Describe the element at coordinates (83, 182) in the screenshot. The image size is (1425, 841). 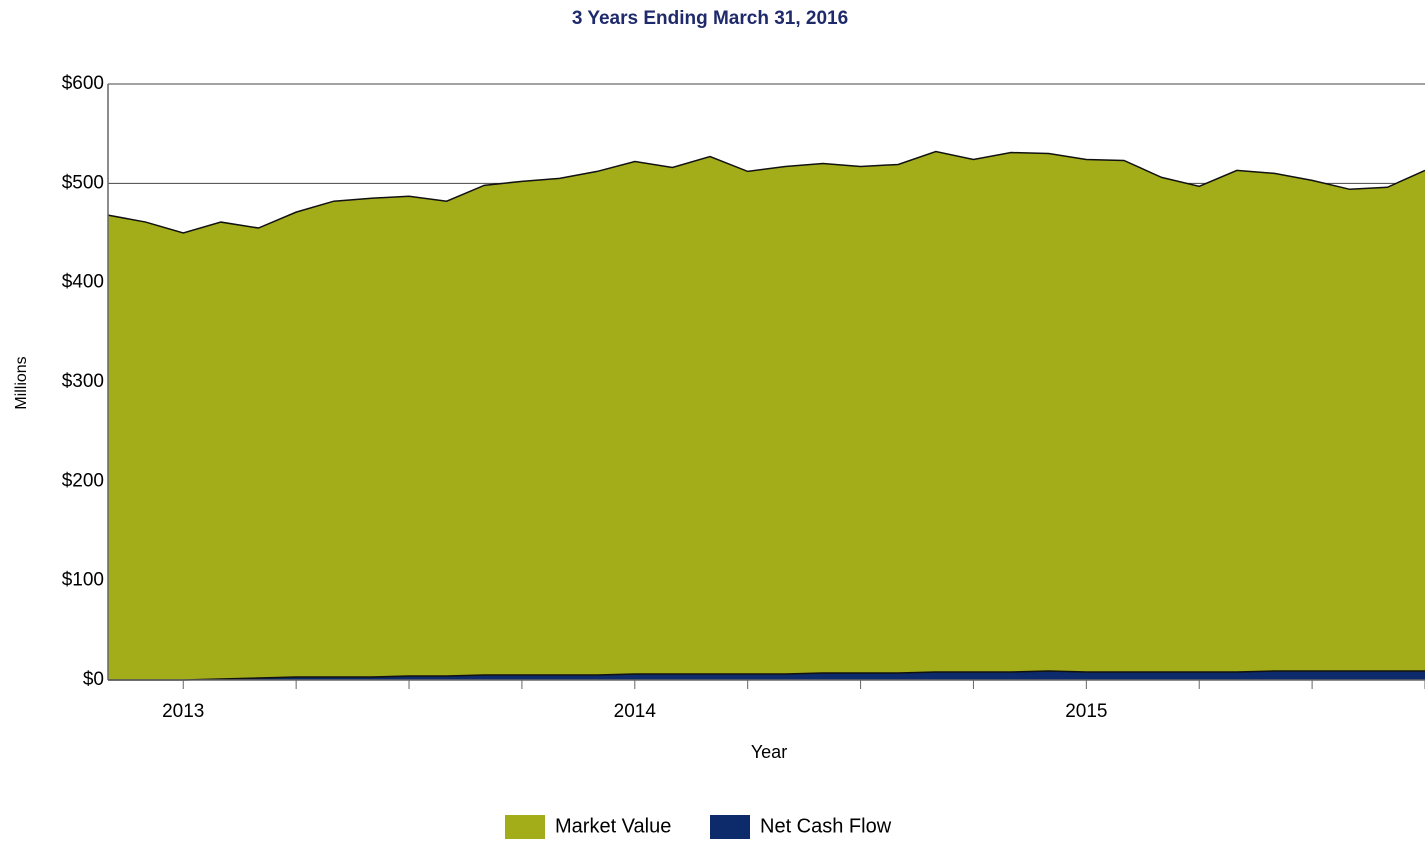
I see `y-tick-label: $500` at that location.